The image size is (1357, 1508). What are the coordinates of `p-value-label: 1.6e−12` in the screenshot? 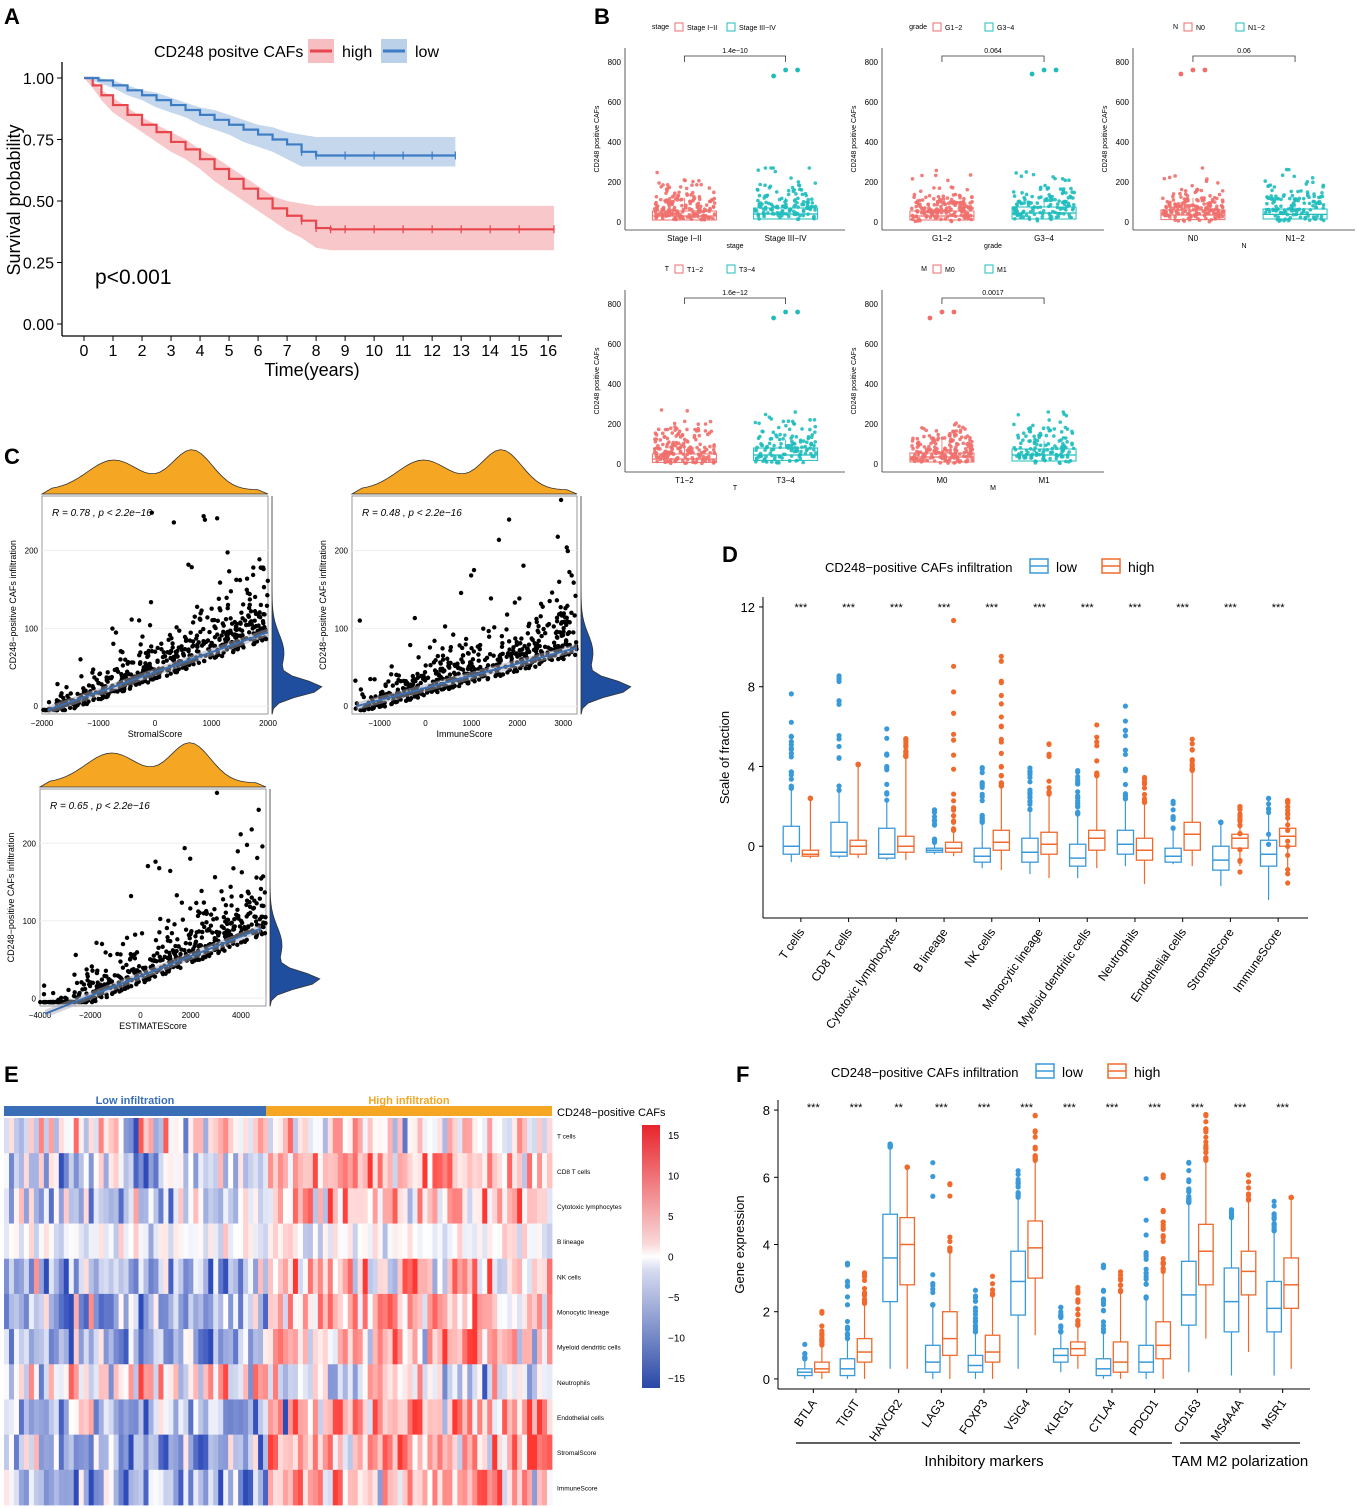 It's located at (735, 293).